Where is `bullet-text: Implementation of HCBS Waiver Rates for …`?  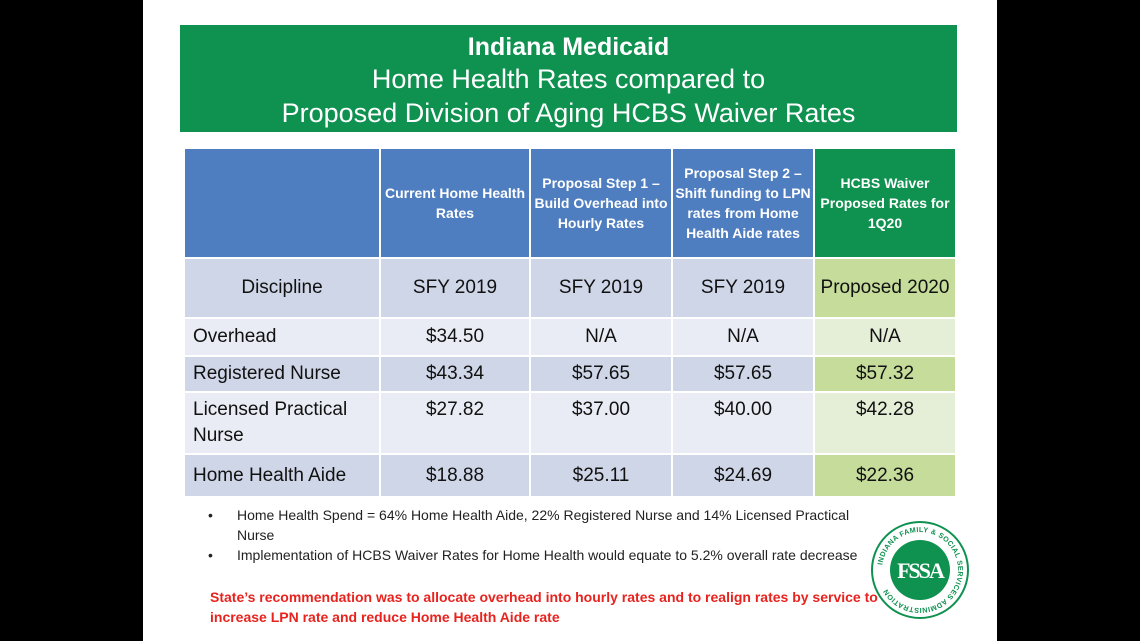 bullet-text: Implementation of HCBS Waiver Rates for … is located at coordinates (547, 555).